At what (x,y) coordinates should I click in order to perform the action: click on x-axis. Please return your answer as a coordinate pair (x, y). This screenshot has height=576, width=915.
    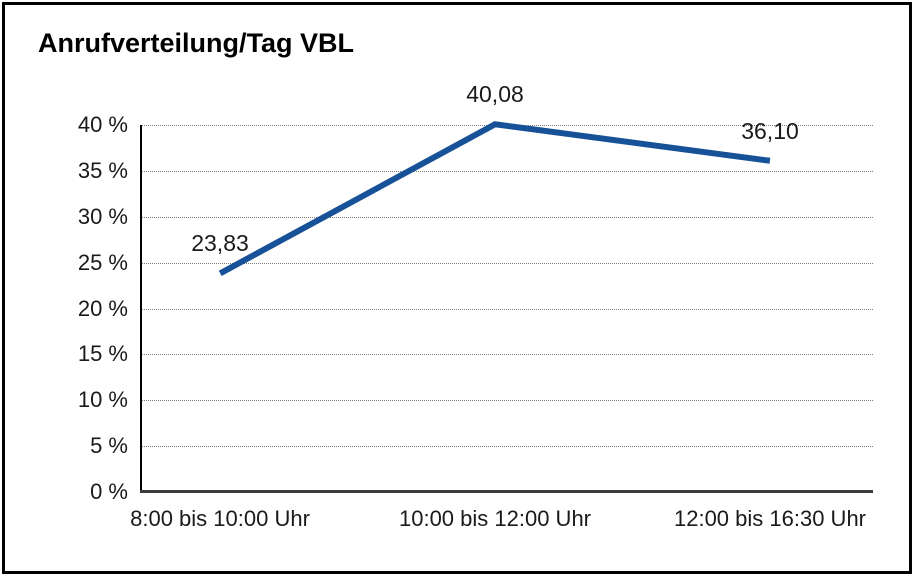
    Looking at the image, I should click on (506, 491).